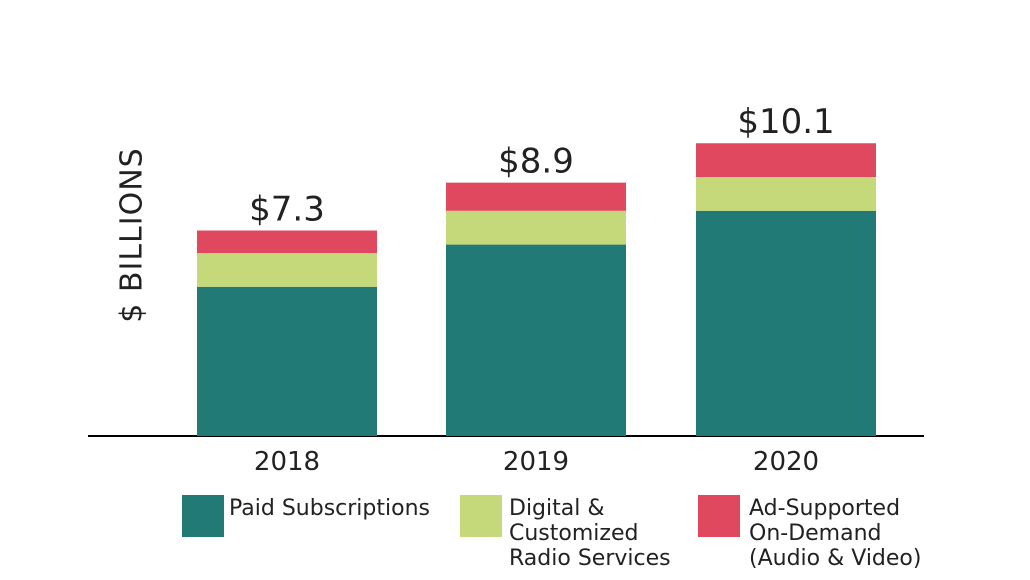 The width and height of the screenshot is (1030, 580). What do you see at coordinates (573, 533) in the screenshot?
I see `legend-label-1-line-1: Customized` at bounding box center [573, 533].